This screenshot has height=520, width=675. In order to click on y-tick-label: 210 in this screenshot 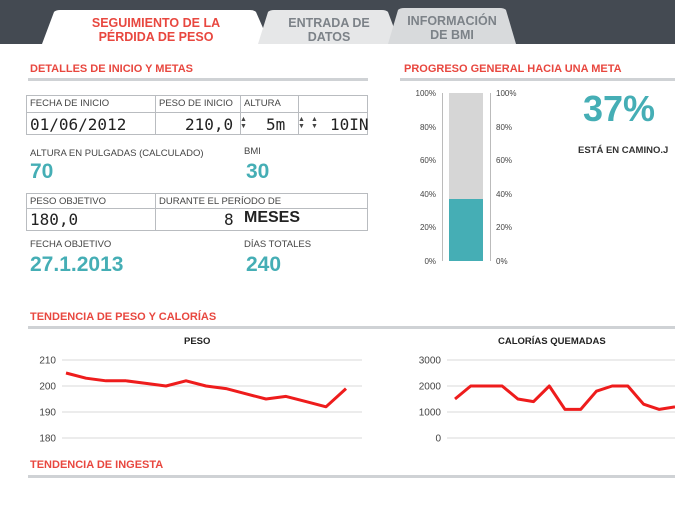, I will do `click(47, 361)`.